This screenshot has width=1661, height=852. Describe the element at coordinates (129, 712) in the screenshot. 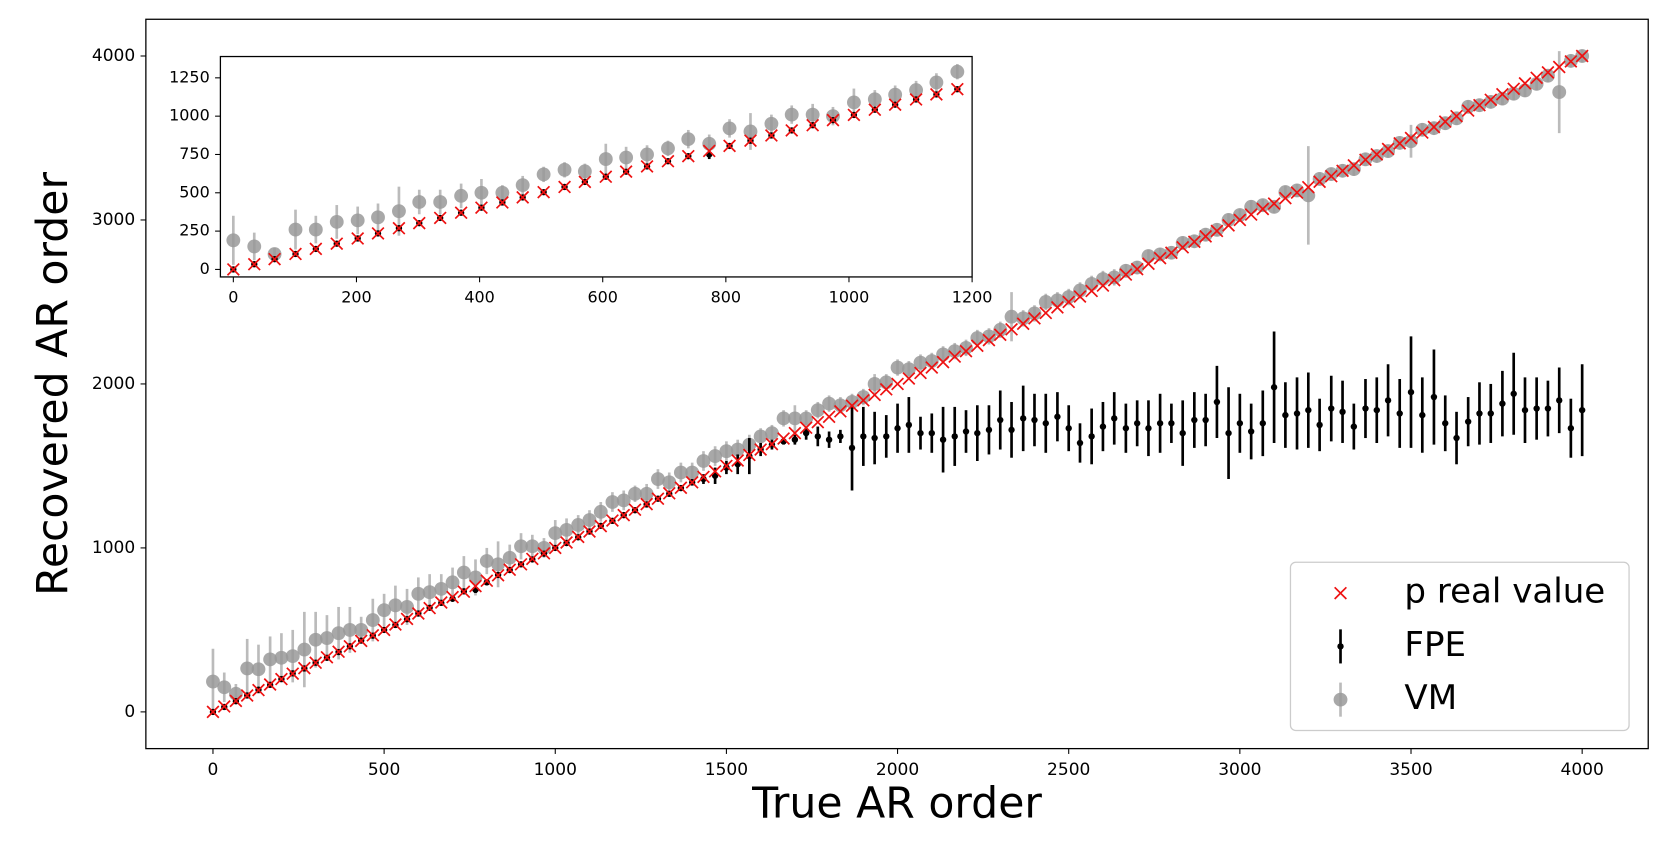

I see `y-tick-label: 0` at that location.